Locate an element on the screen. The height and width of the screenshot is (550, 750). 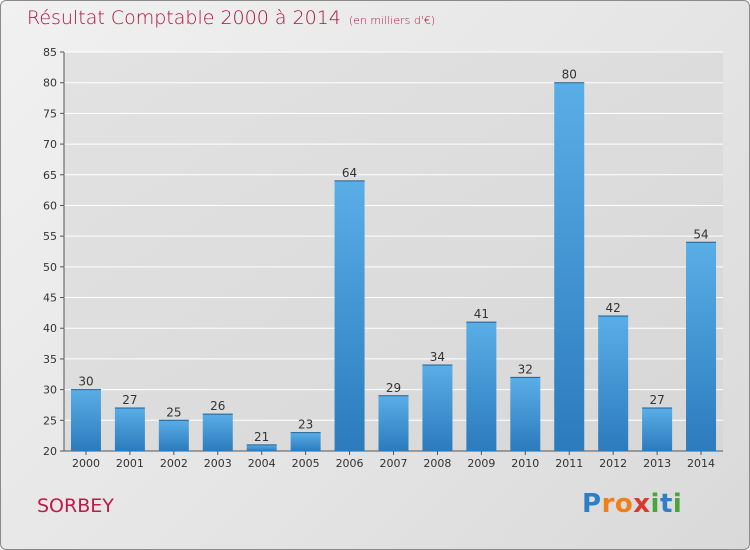
logo-letter: t is located at coordinates (666, 504).